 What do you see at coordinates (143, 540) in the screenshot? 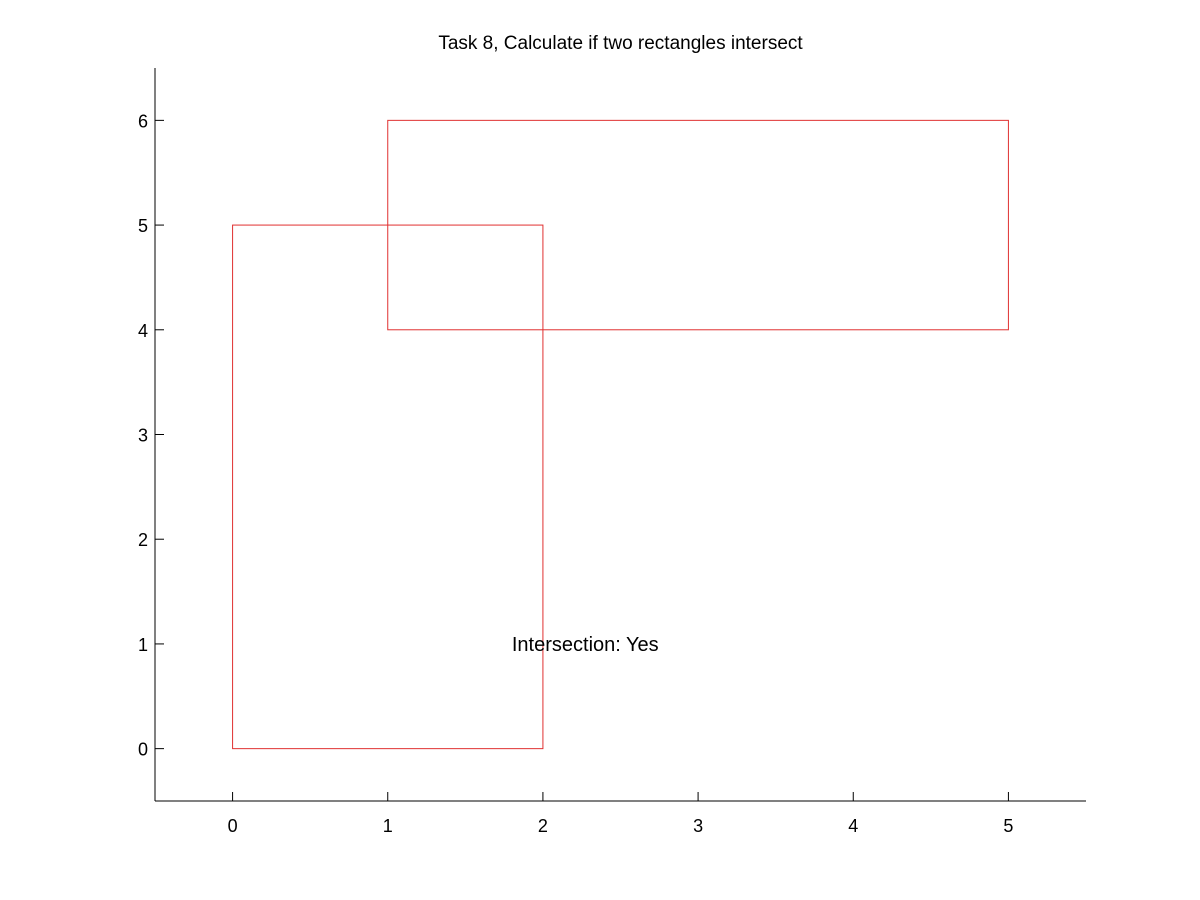
I see `y-tick-label: 2` at bounding box center [143, 540].